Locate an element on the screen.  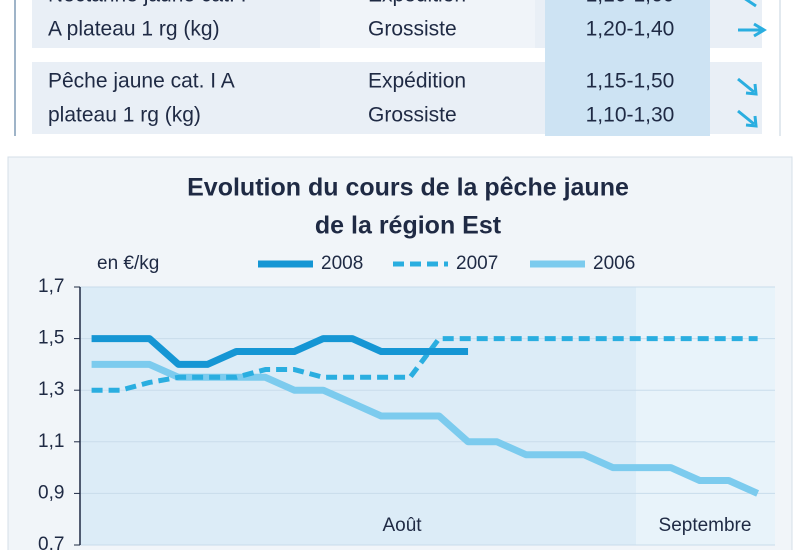
chart-title: de la région Est is located at coordinates (408, 226).